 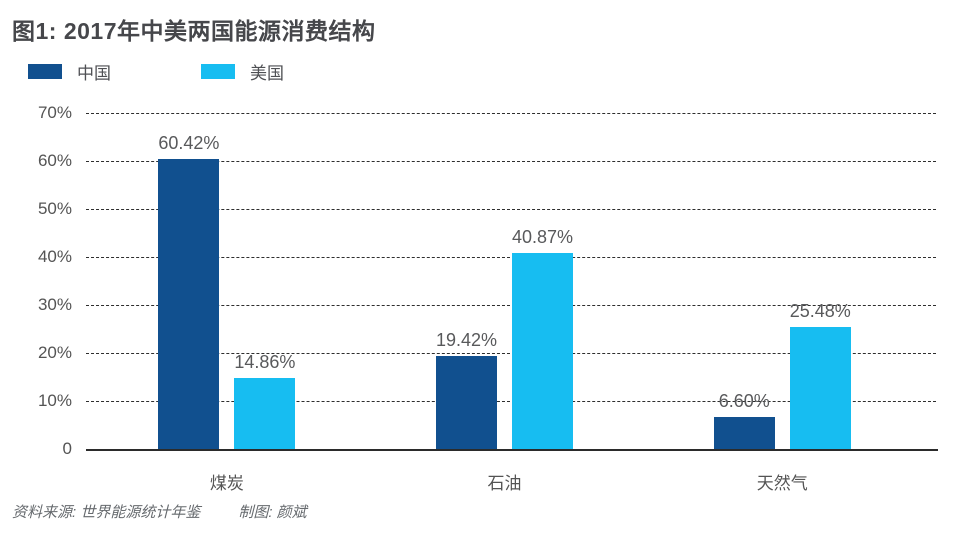 I want to click on y-axis-tick: 70%, so click(x=54, y=112).